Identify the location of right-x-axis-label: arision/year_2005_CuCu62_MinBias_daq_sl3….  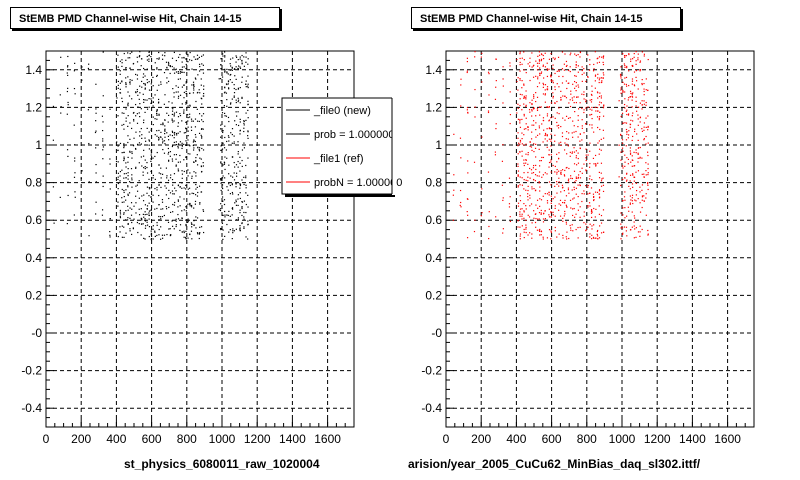
(554, 464).